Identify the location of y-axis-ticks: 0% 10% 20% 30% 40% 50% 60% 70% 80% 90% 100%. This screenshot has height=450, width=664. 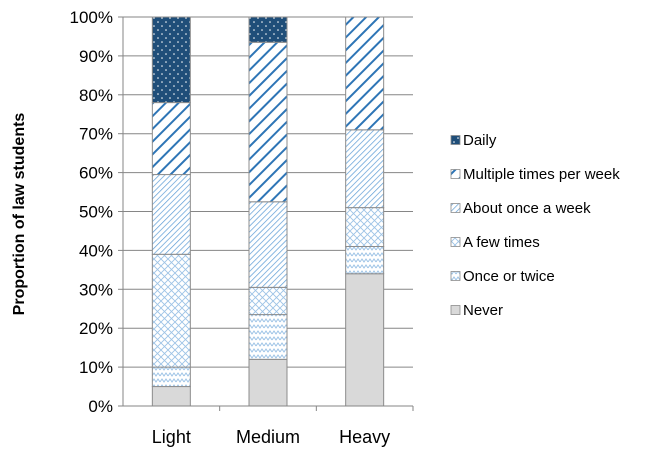
(96, 212).